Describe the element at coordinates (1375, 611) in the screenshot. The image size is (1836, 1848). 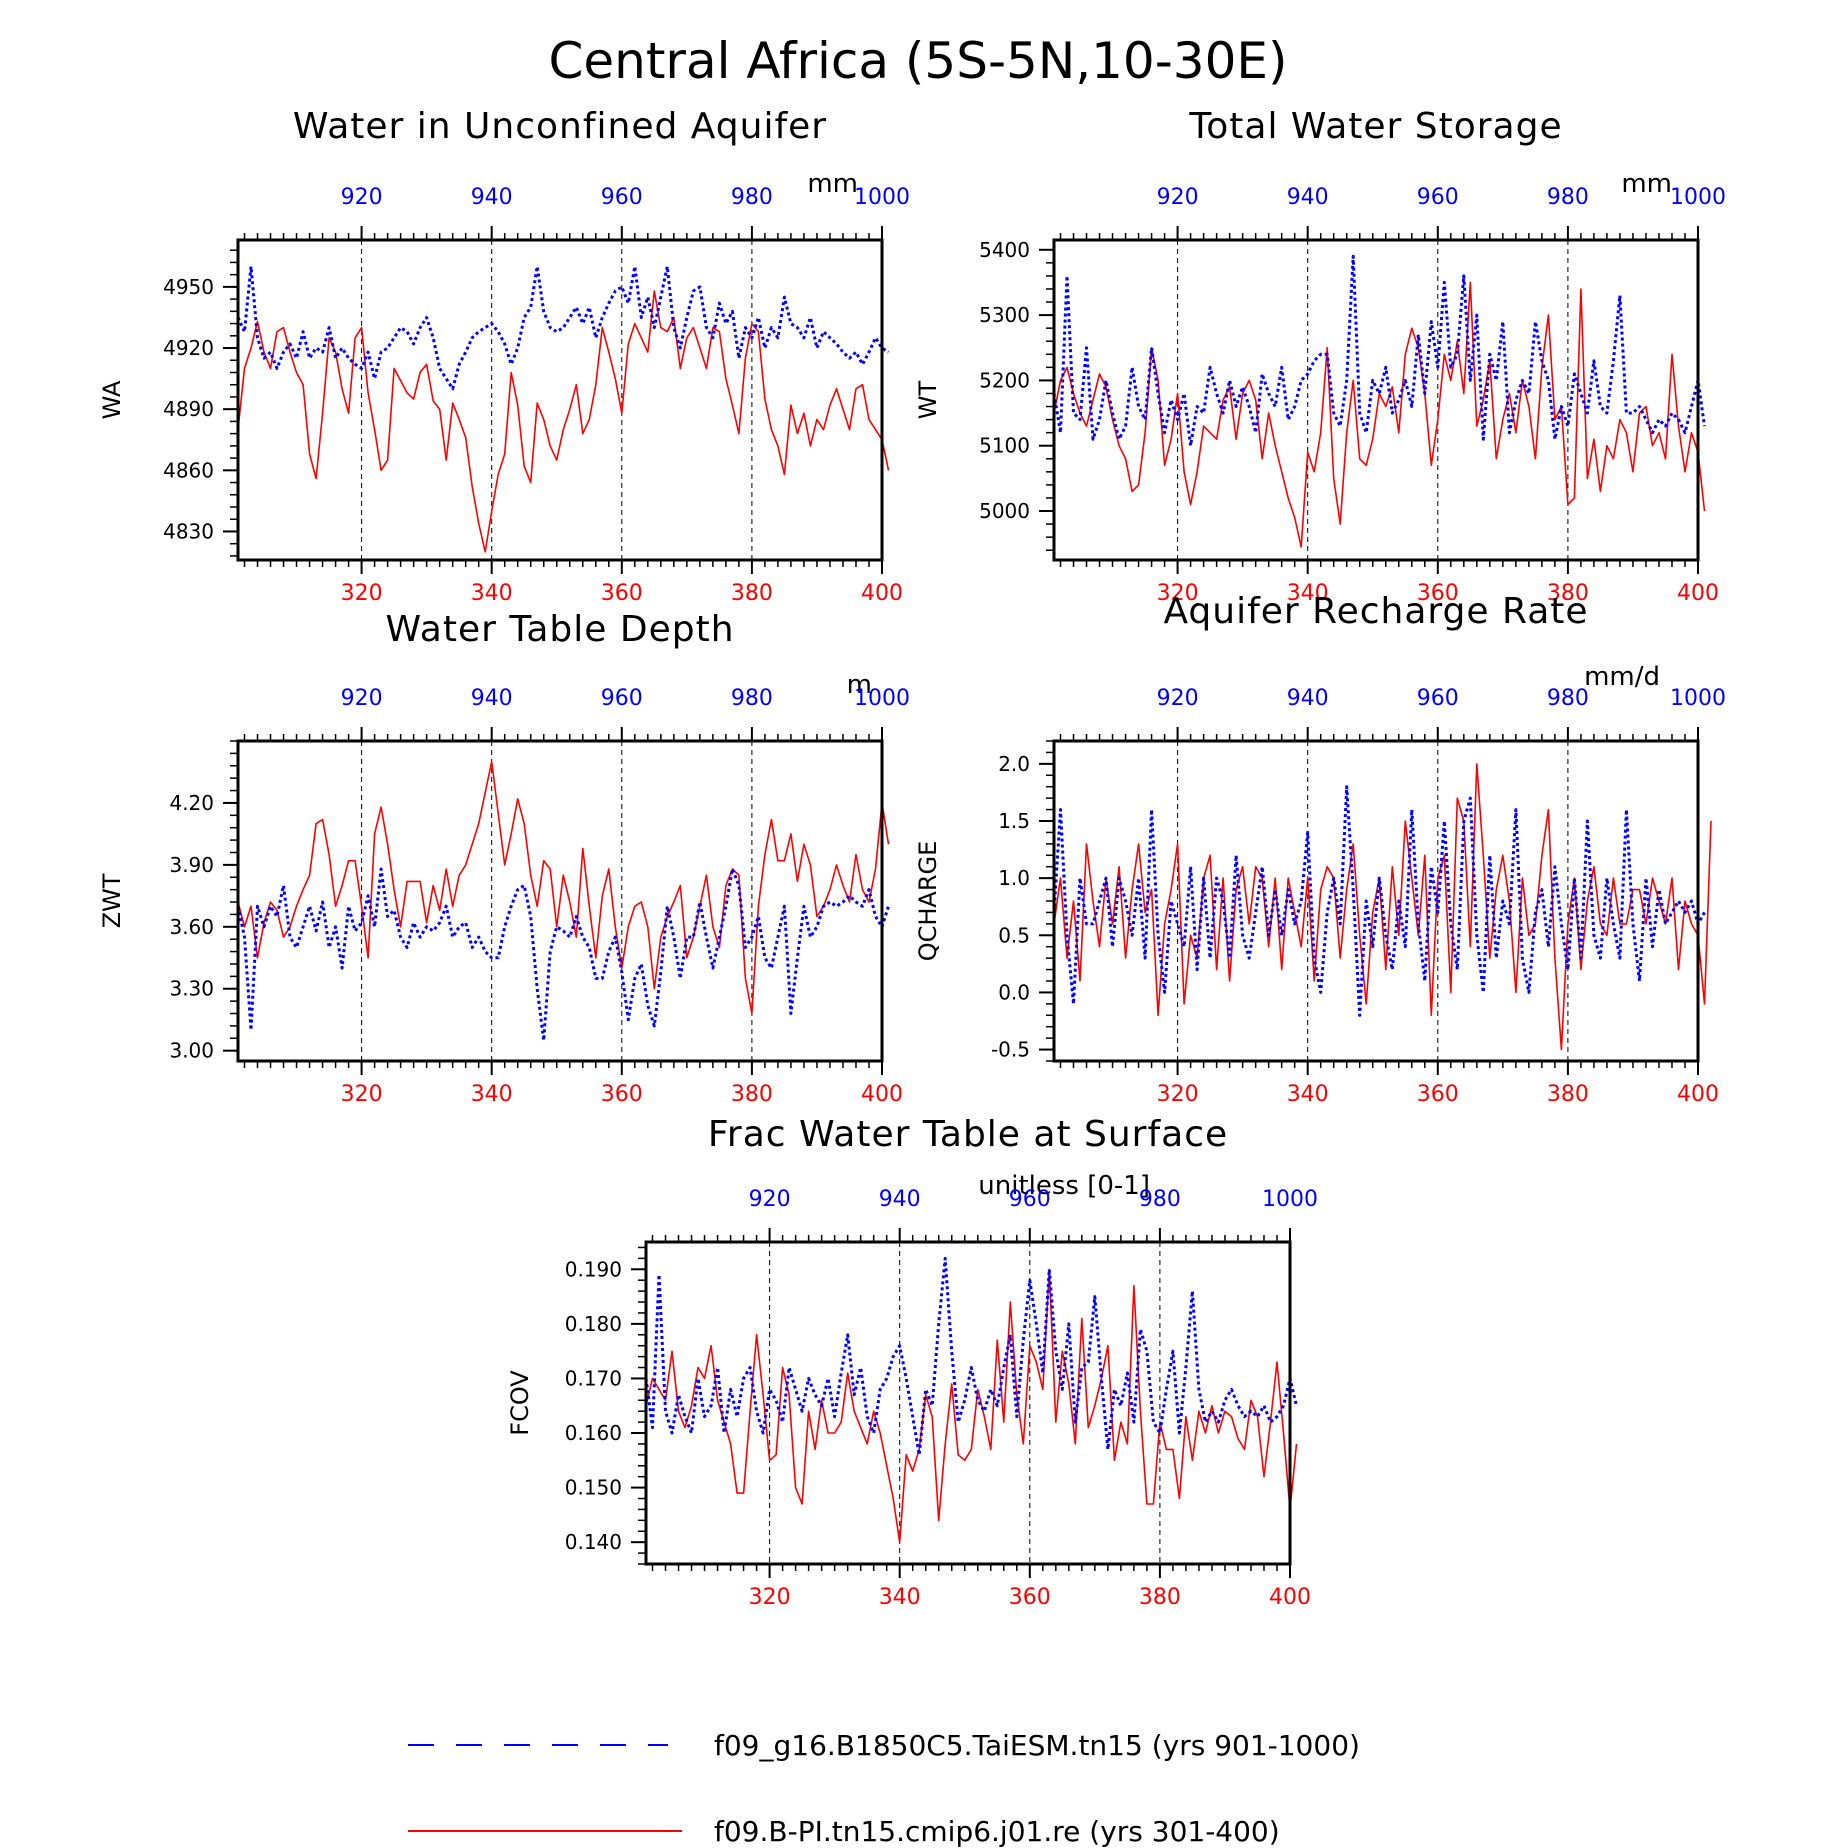
I see `panel-title: Aquifer Recharge Rate` at that location.